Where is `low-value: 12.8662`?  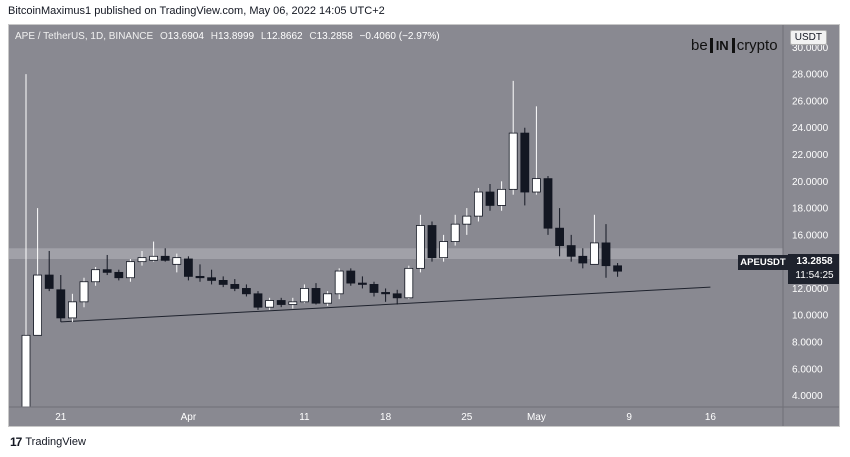
low-value: 12.8662 is located at coordinates (284, 36).